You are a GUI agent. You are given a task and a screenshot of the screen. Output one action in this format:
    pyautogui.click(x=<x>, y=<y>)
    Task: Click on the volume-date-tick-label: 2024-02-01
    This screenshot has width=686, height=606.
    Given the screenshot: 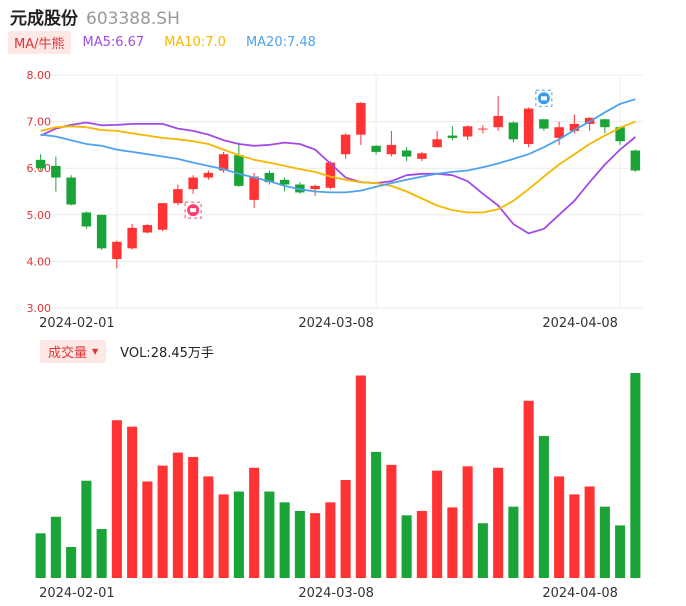 What is the action you would take?
    pyautogui.click(x=77, y=593)
    